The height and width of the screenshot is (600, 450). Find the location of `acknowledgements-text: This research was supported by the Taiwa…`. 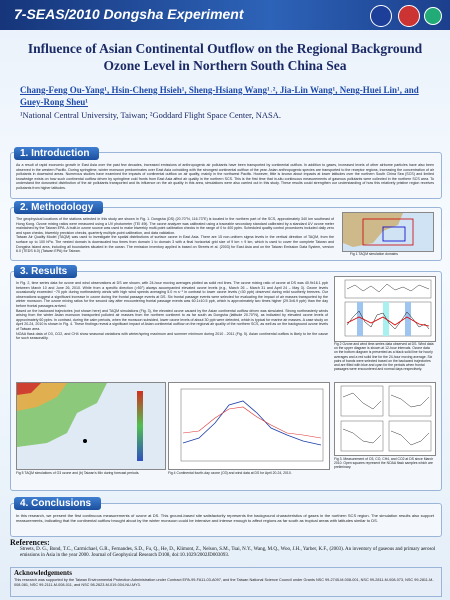

acknowledgements-text: This research was supported by the Taiwa… is located at coordinates (224, 582).